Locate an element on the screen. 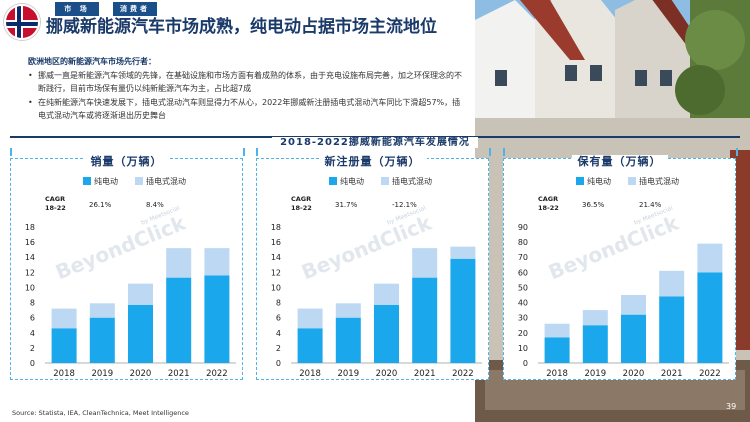 This screenshot has width=750, height=422. y-tick-label: 70 is located at coordinates (523, 257).